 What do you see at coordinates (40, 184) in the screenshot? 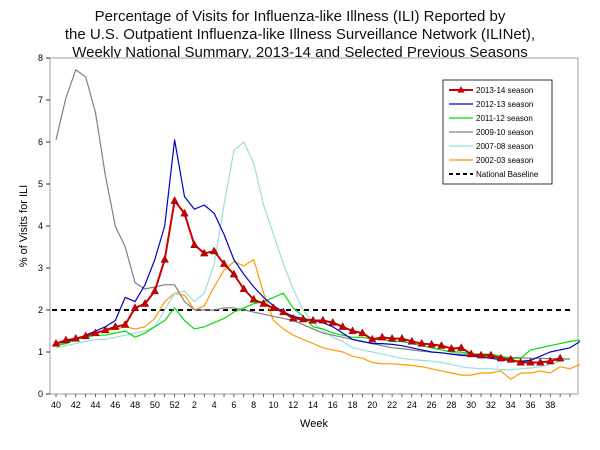
I see `y-tick-label: 5` at bounding box center [40, 184].